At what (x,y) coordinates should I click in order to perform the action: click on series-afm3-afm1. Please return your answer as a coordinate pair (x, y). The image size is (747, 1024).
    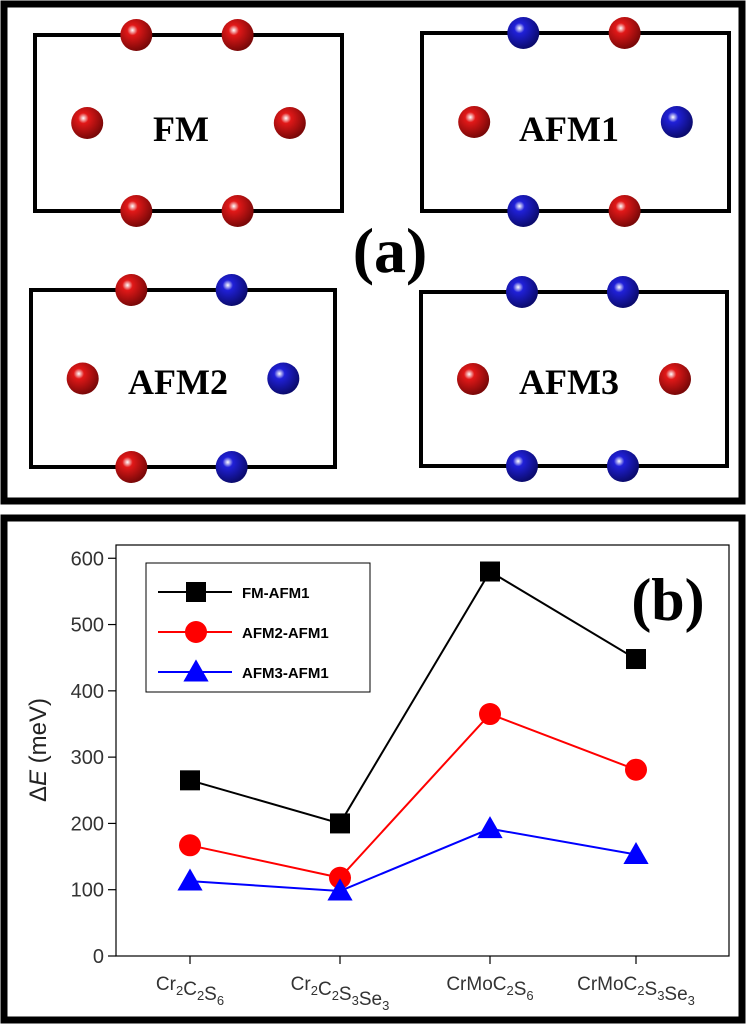
    Looking at the image, I should click on (413, 858).